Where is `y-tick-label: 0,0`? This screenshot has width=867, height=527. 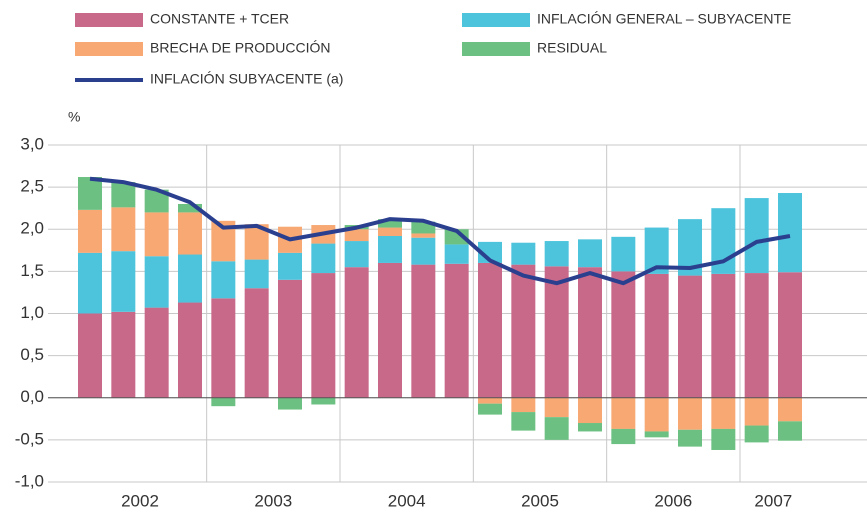
y-tick-label: 0,0 is located at coordinates (32, 396).